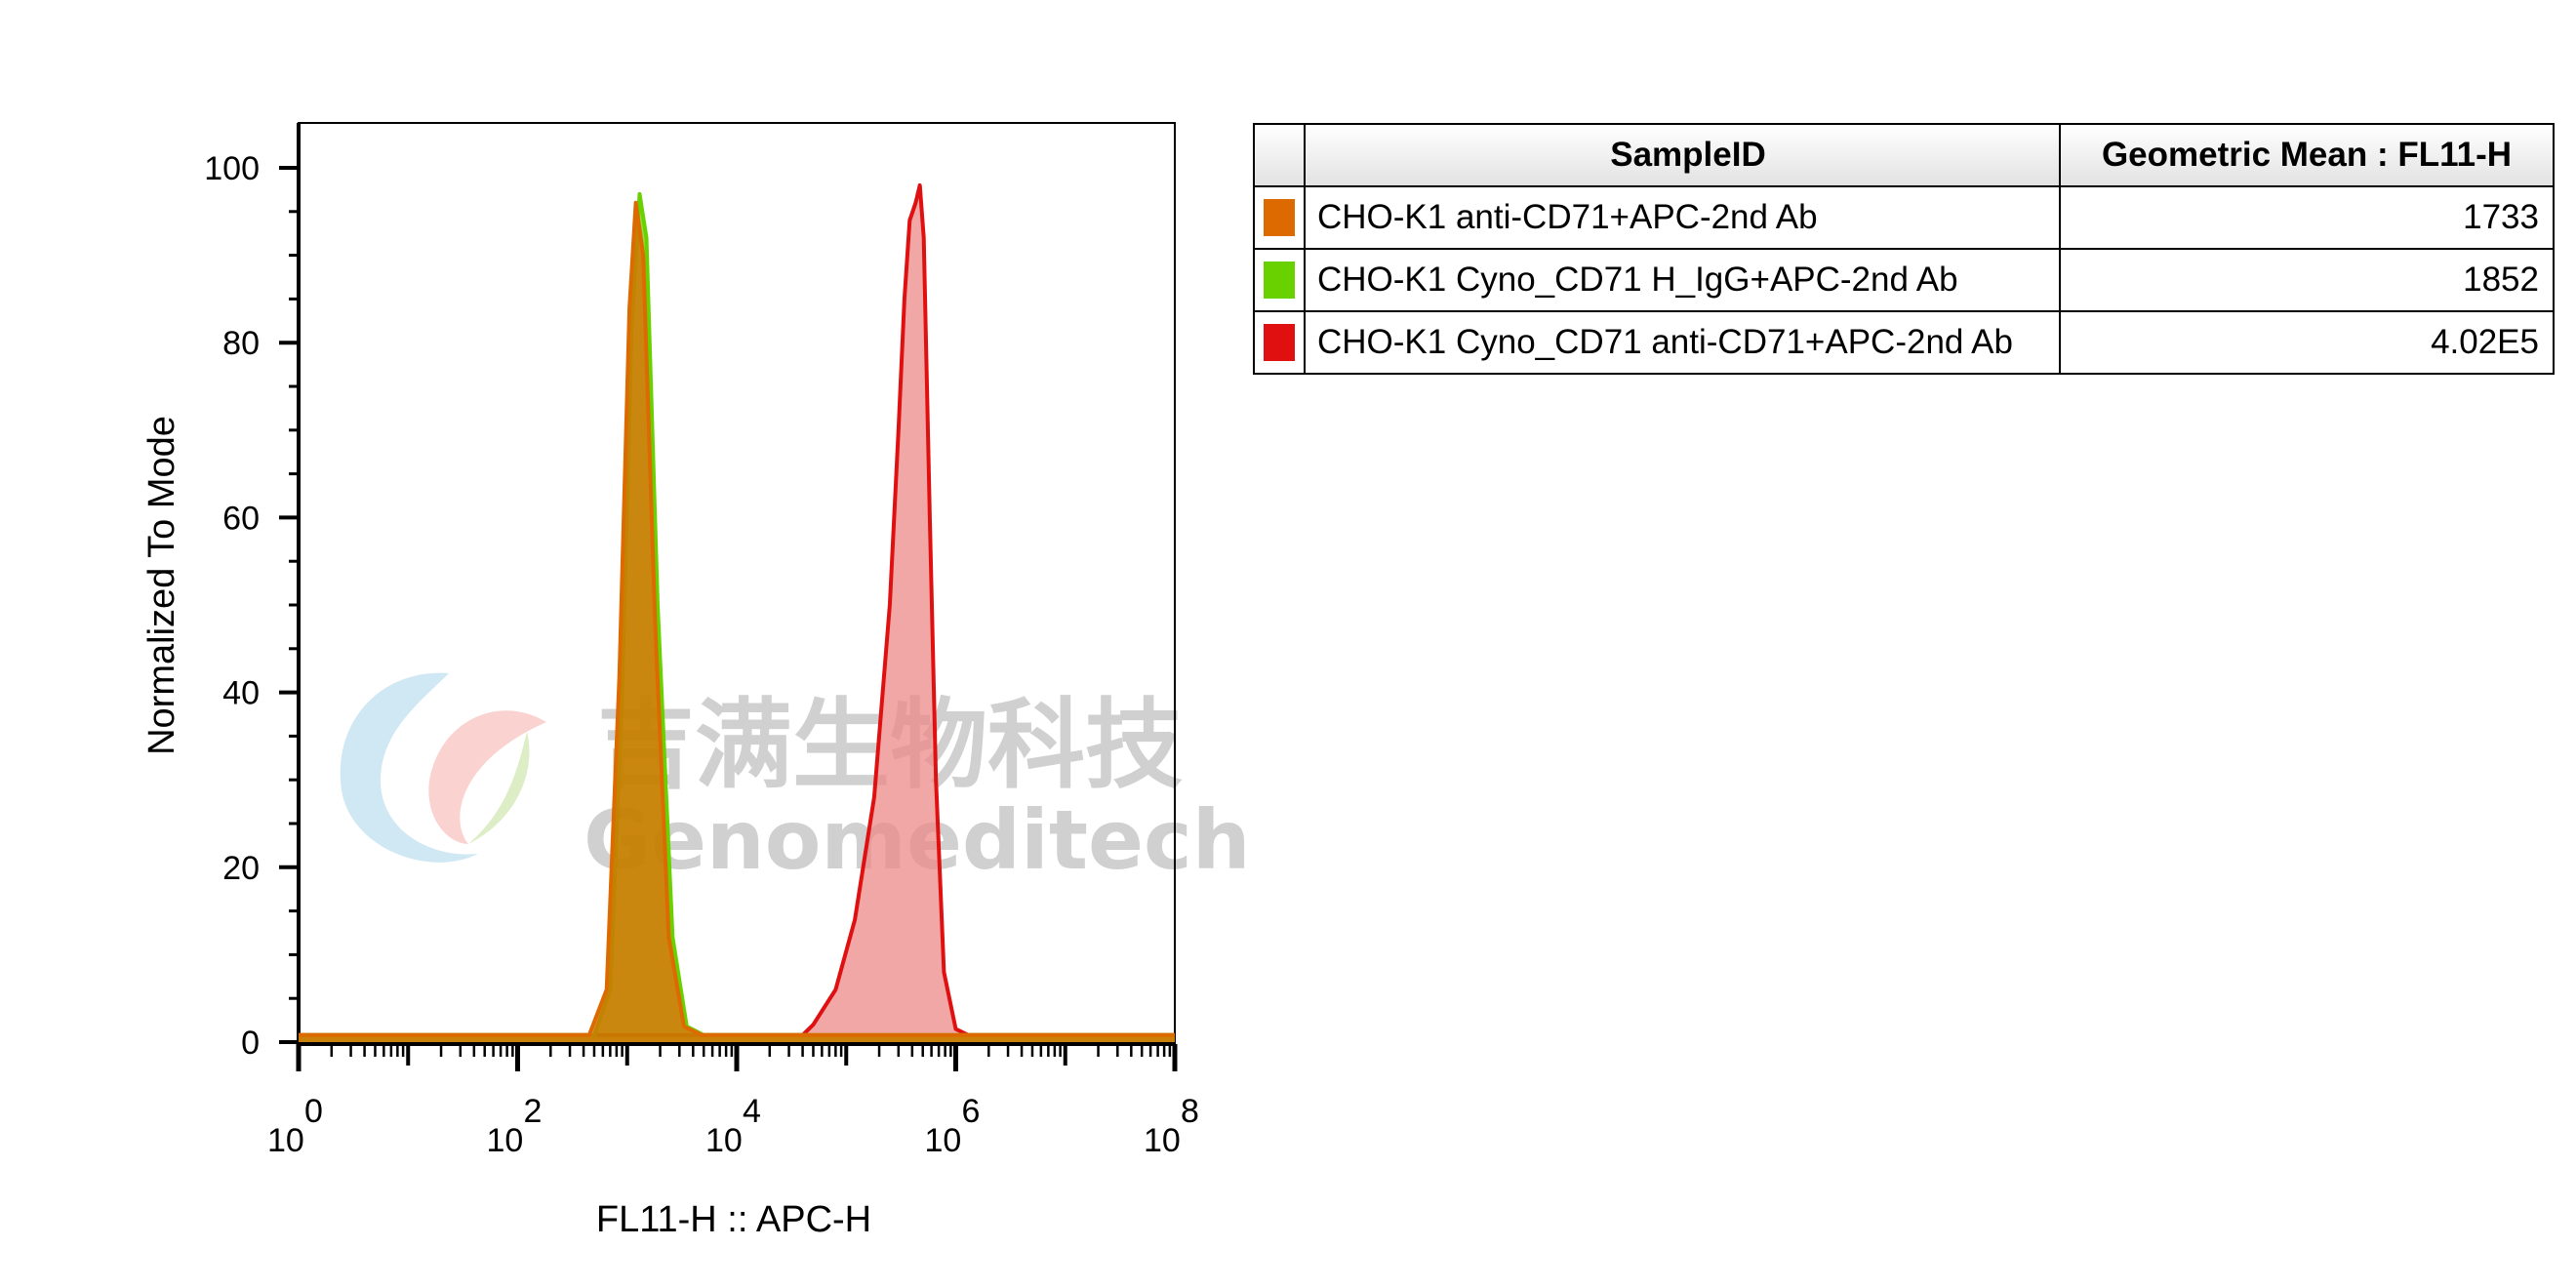 Image resolution: width=2576 pixels, height=1288 pixels. What do you see at coordinates (1682, 217) in the screenshot?
I see `sample-id-cell: CHO-K1 anti-CD71+APC-2nd Ab` at bounding box center [1682, 217].